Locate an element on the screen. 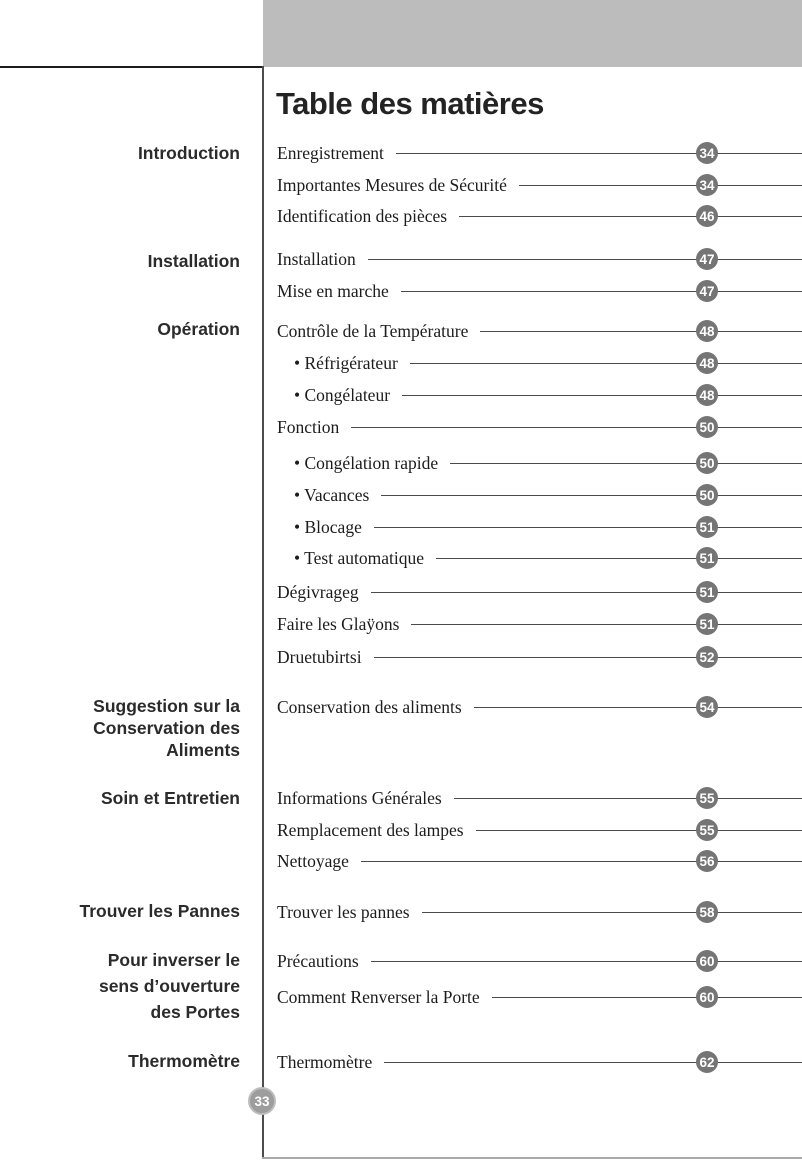 This screenshot has height=1162, width=802. toc-entry: Installation 47 is located at coordinates (539, 259).